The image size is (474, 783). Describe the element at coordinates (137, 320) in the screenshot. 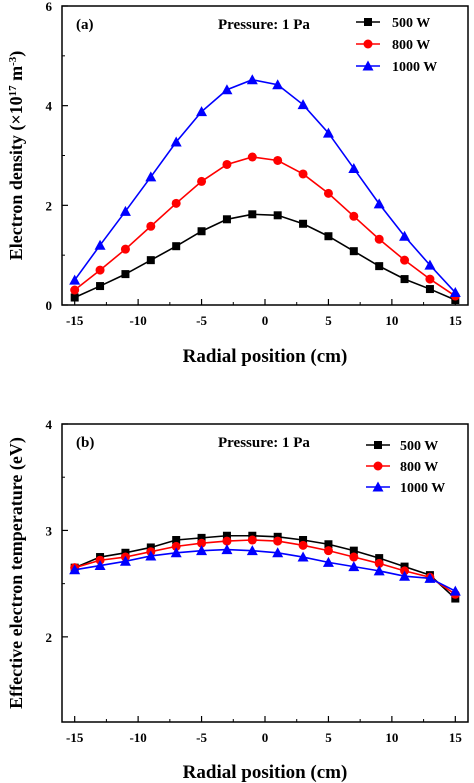

I see `a-x-tick-label: -10` at that location.